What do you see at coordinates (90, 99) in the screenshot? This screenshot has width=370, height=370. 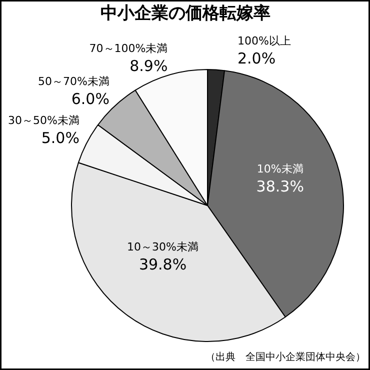 I see `data-label: 6.0%` at bounding box center [90, 99].